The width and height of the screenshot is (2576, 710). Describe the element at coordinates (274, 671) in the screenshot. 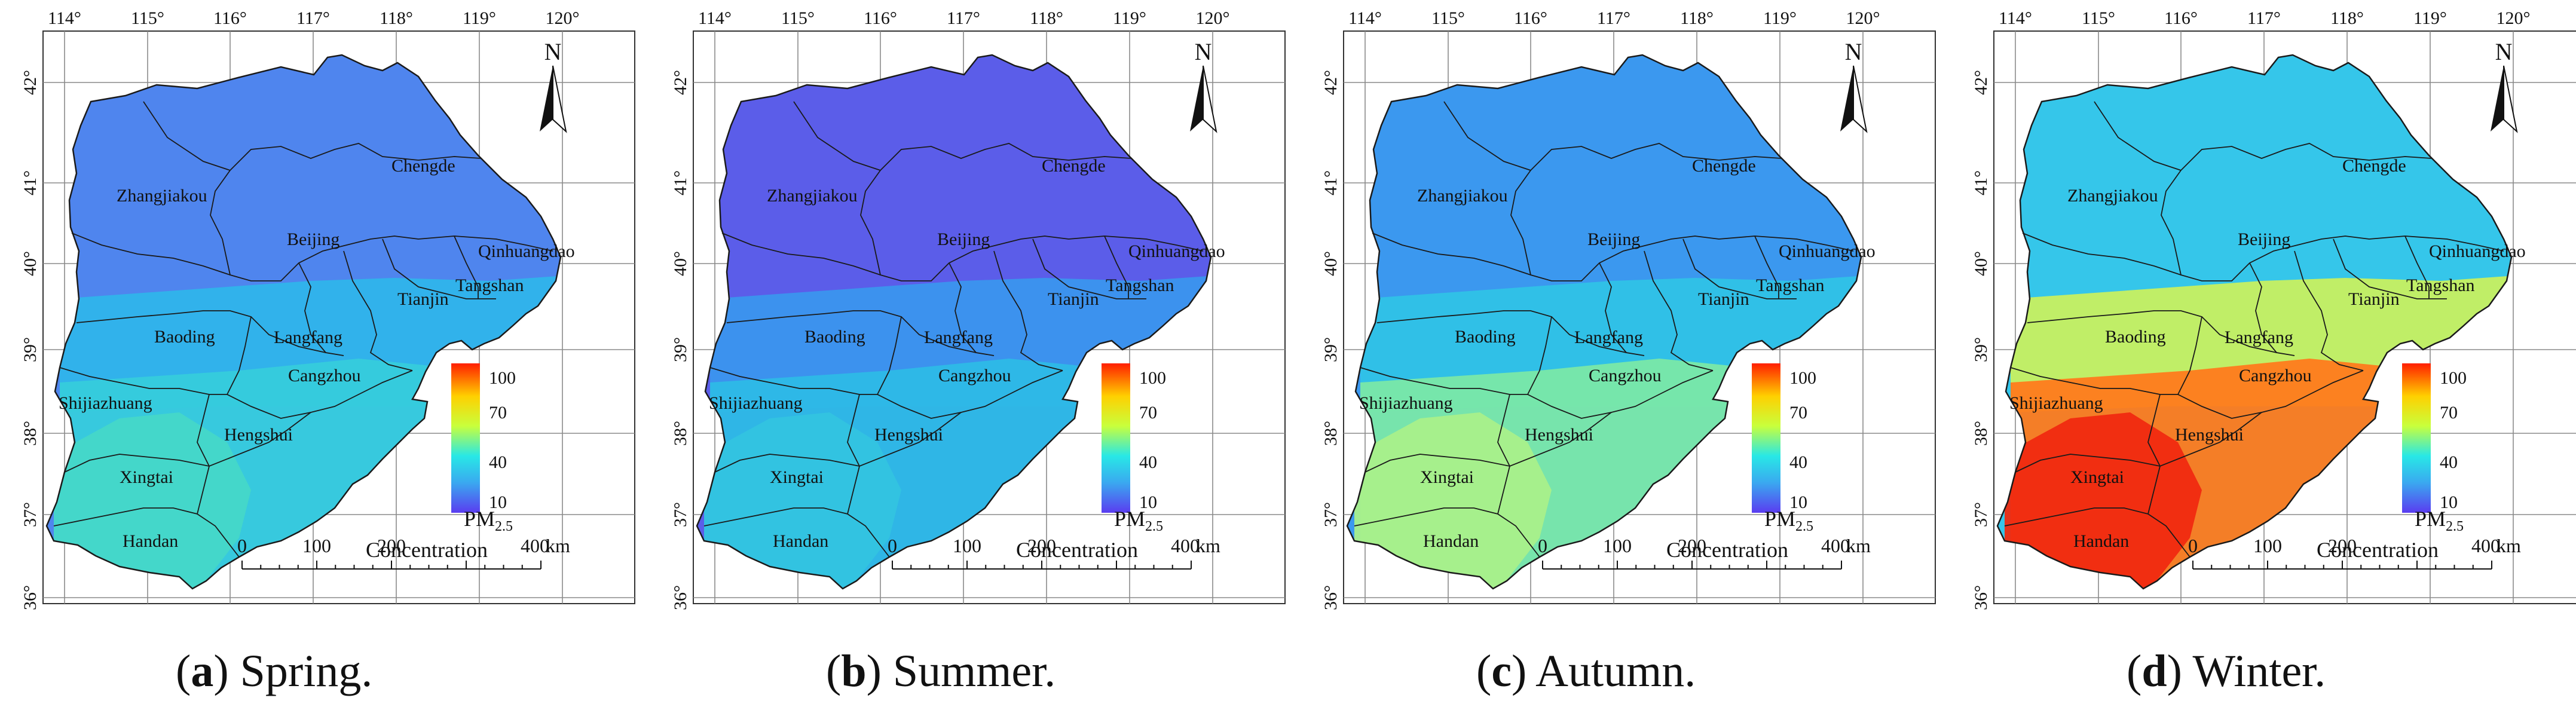

I see `caption-a: (a) Spring.` at that location.